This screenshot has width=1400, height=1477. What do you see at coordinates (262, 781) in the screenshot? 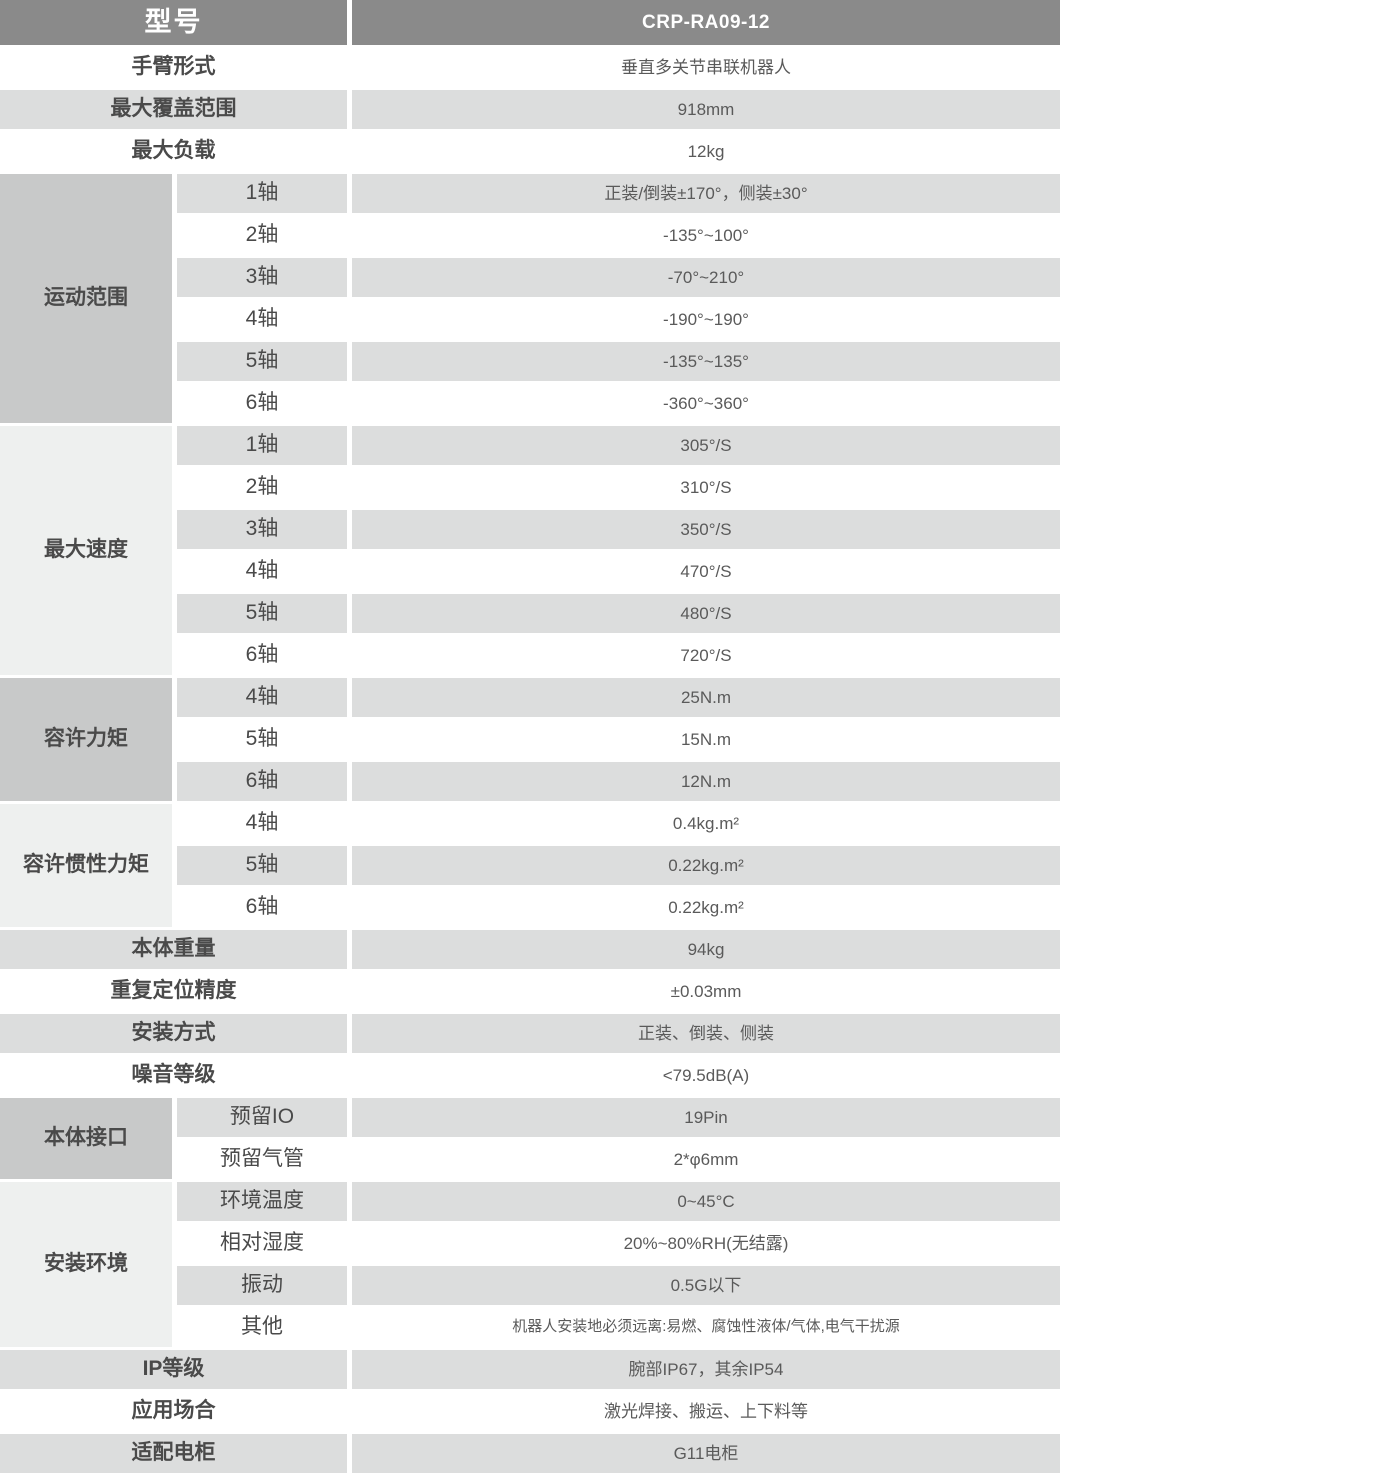
I see `torque-axis6-label: 6轴` at bounding box center [262, 781].